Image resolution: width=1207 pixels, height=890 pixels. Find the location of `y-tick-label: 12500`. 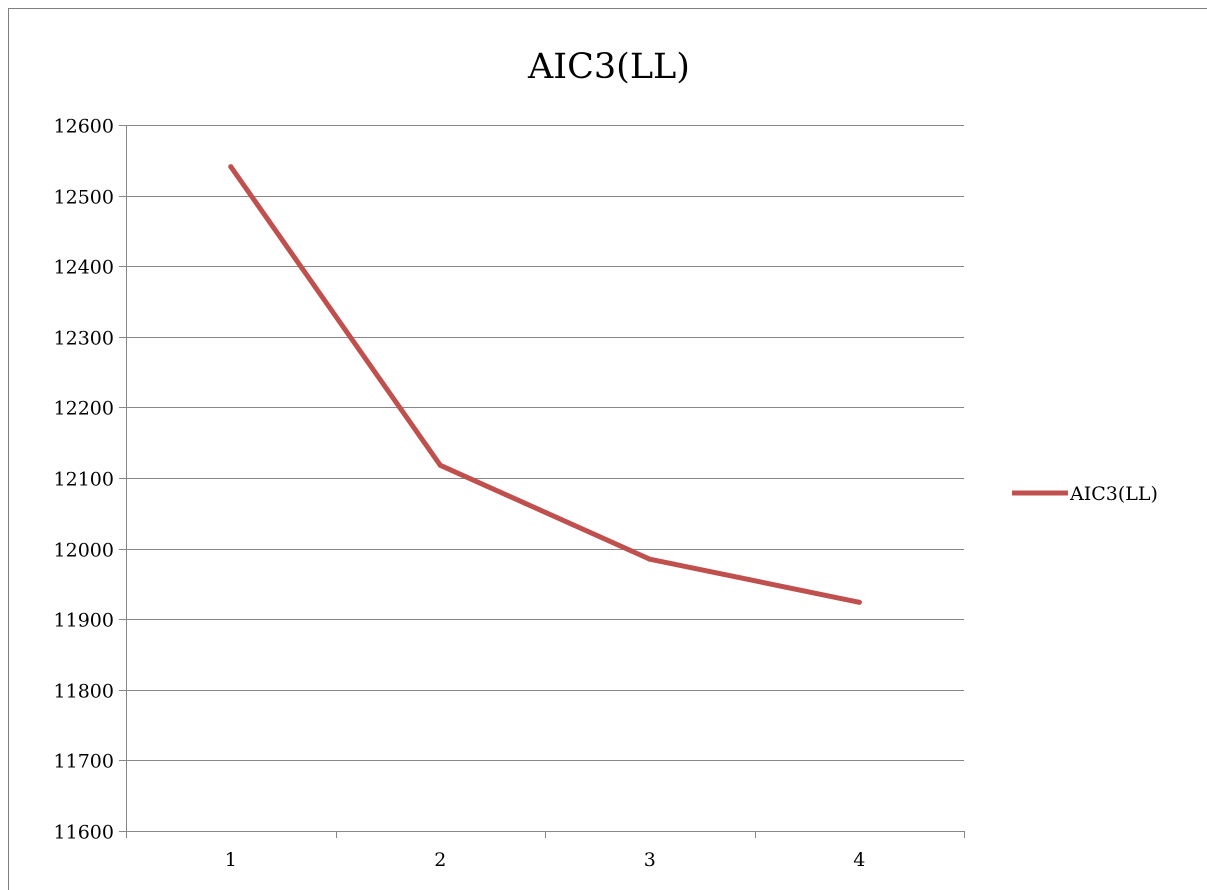

y-tick-label: 12500 is located at coordinates (84, 198).